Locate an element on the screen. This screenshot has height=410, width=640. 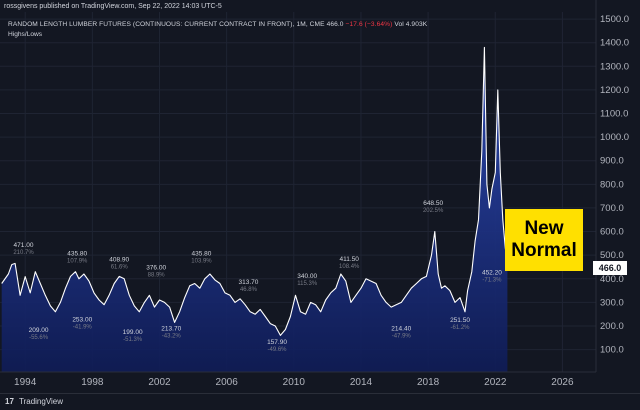
y-tick-label: 200.0 is located at coordinates (612, 326).